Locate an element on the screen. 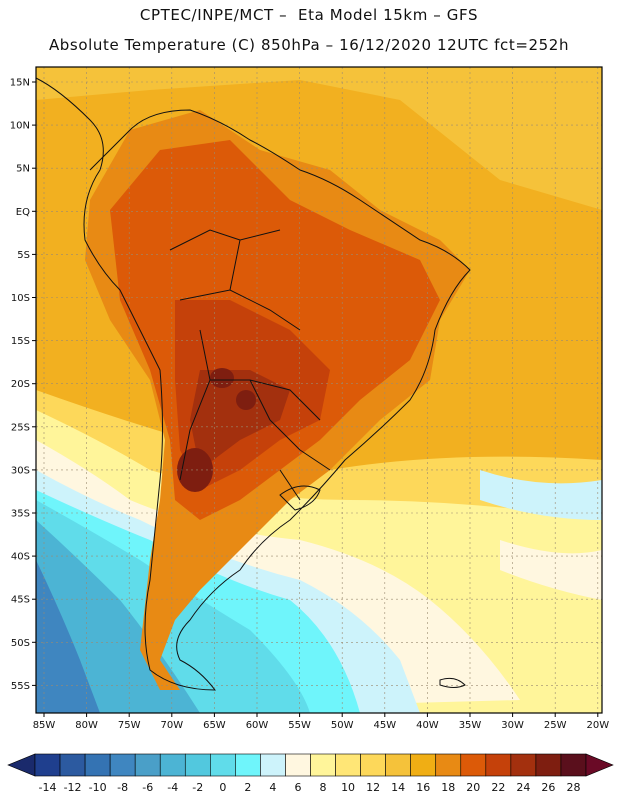  colorbar-left-arrow is located at coordinates (21, 765).